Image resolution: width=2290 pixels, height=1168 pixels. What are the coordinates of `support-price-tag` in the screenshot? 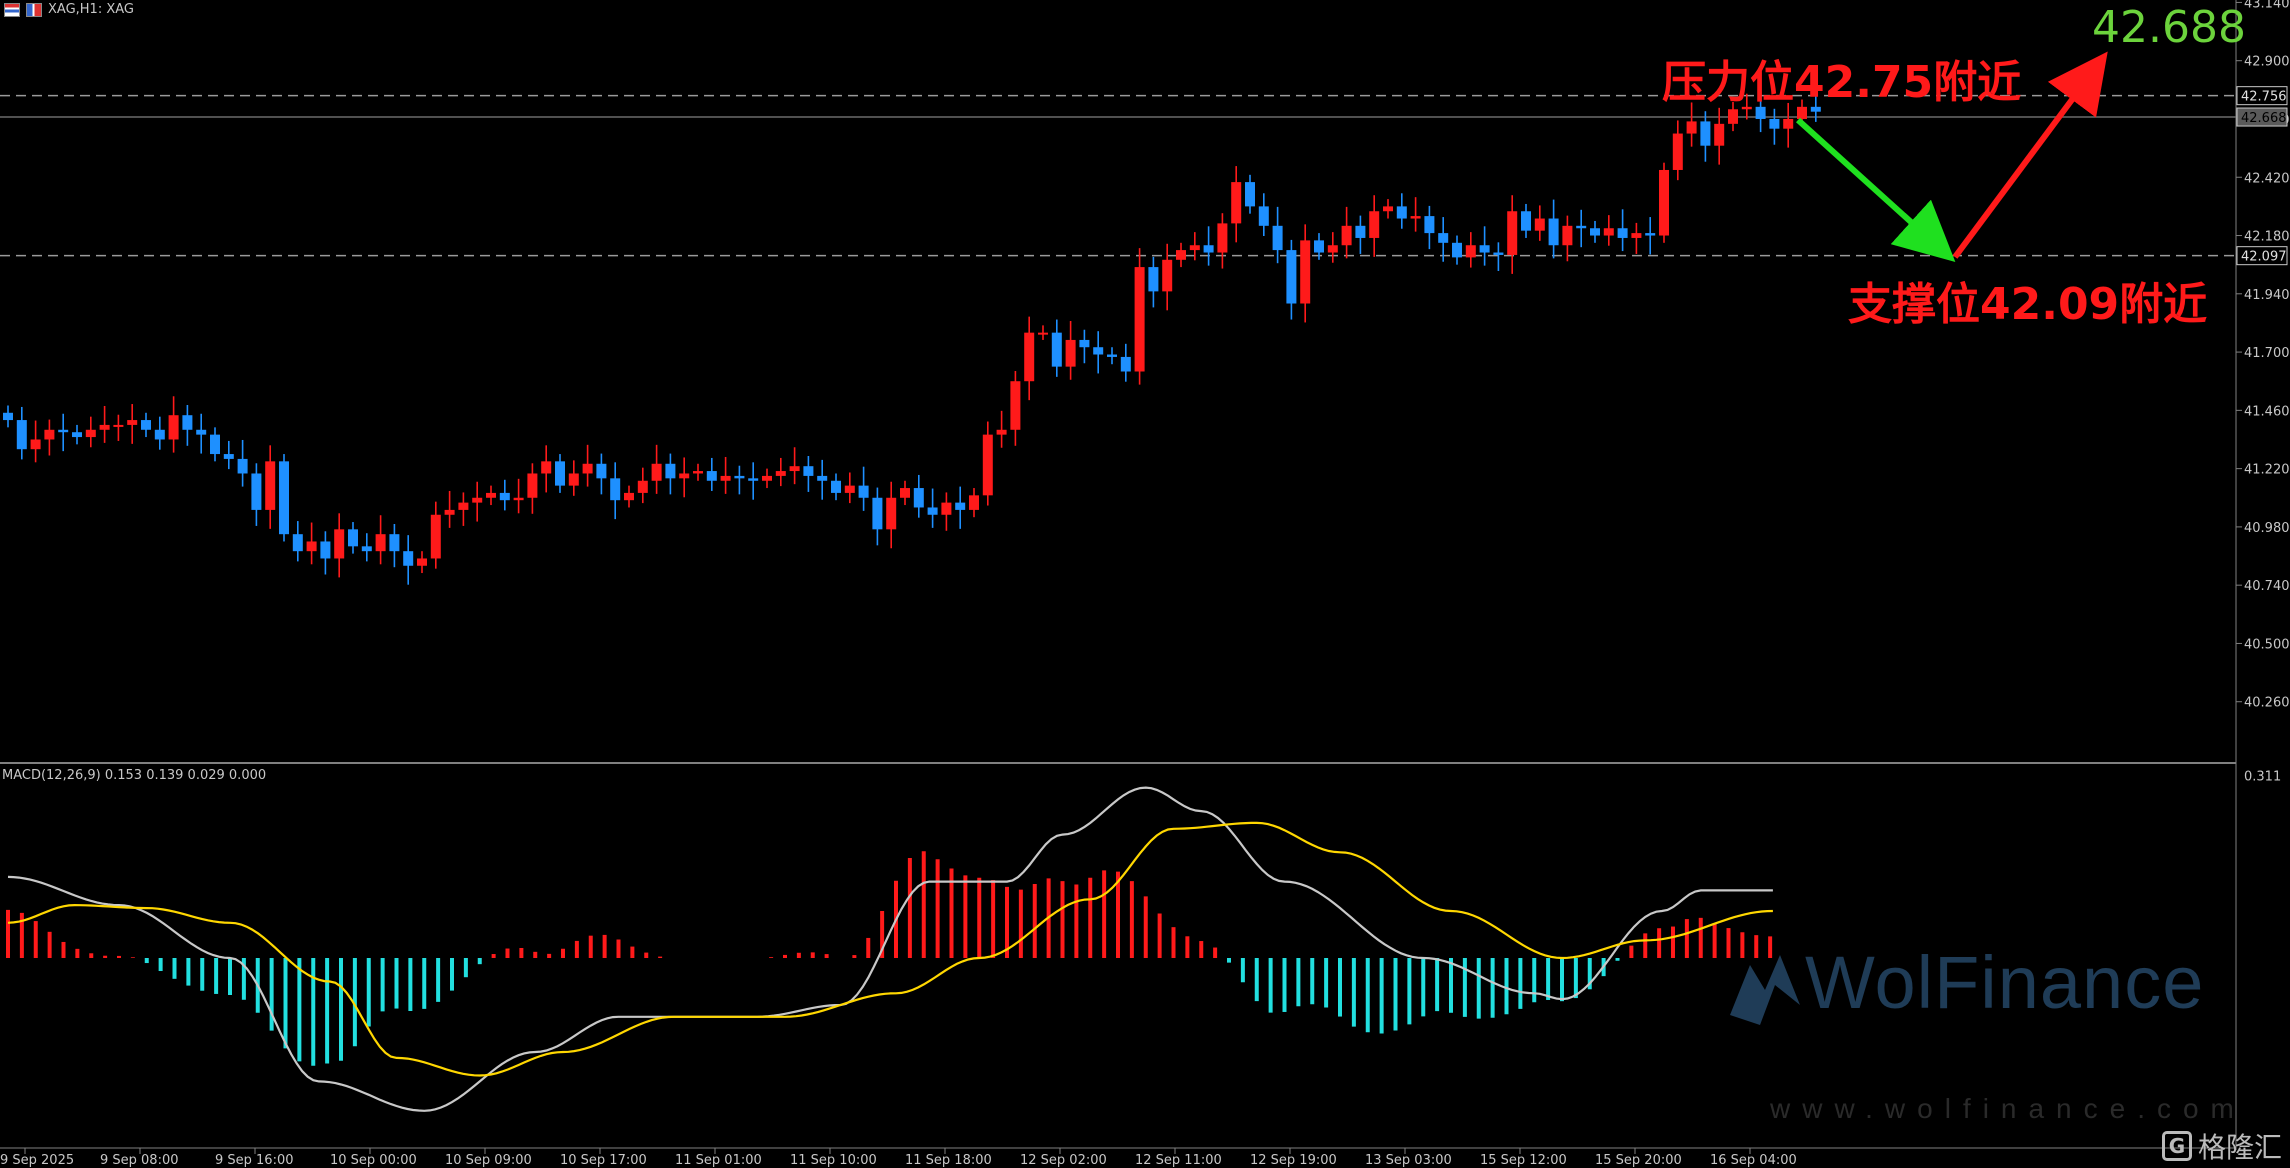 It's located at (2262, 256).